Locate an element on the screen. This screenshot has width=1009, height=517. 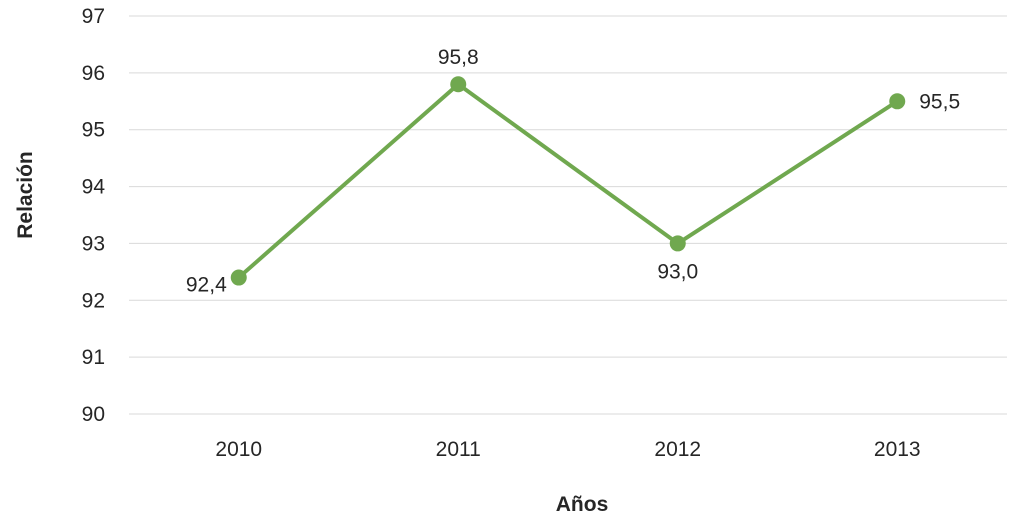
y-tick-label: 95 is located at coordinates (93, 130).